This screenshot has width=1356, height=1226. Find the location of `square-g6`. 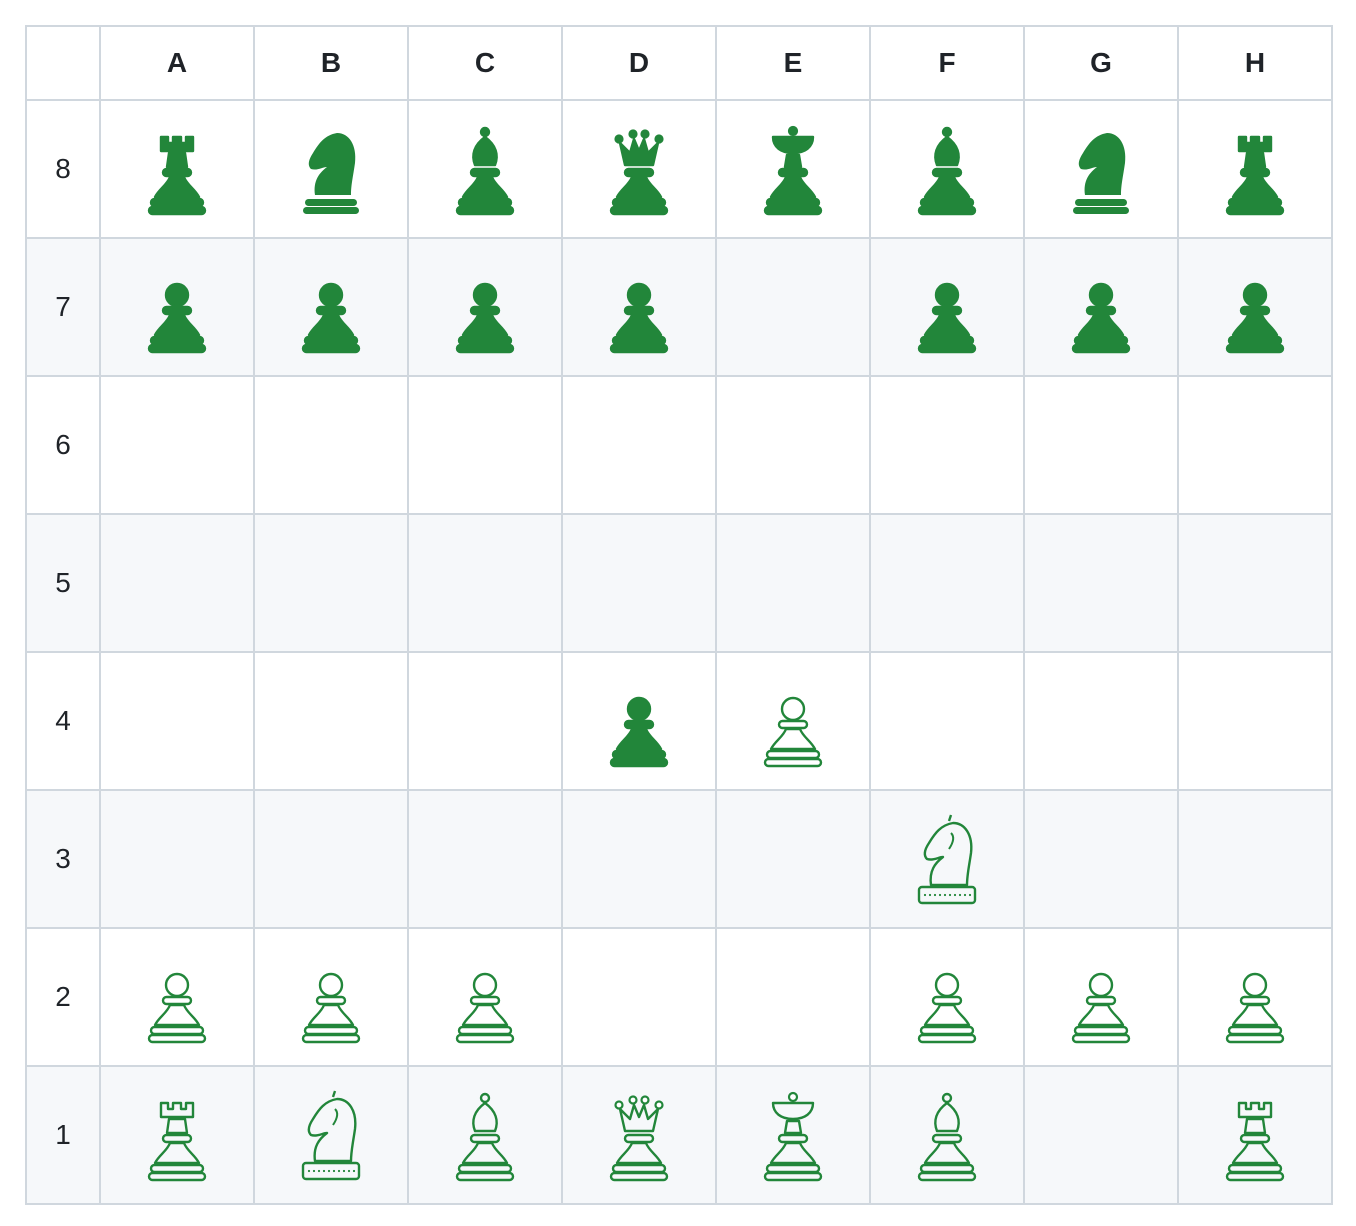

square-g6 is located at coordinates (1101, 445).